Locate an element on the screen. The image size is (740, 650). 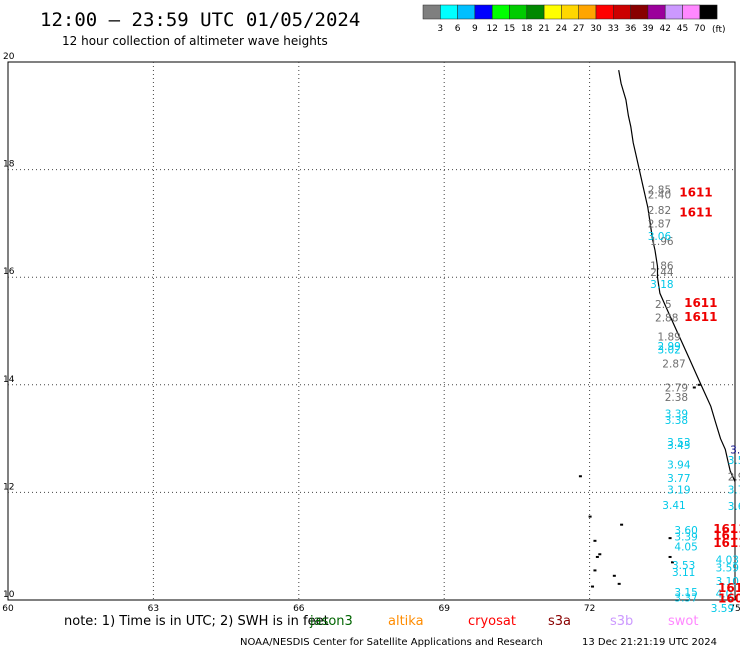
wave-height-label: 3.19 is located at coordinates (678, 491).